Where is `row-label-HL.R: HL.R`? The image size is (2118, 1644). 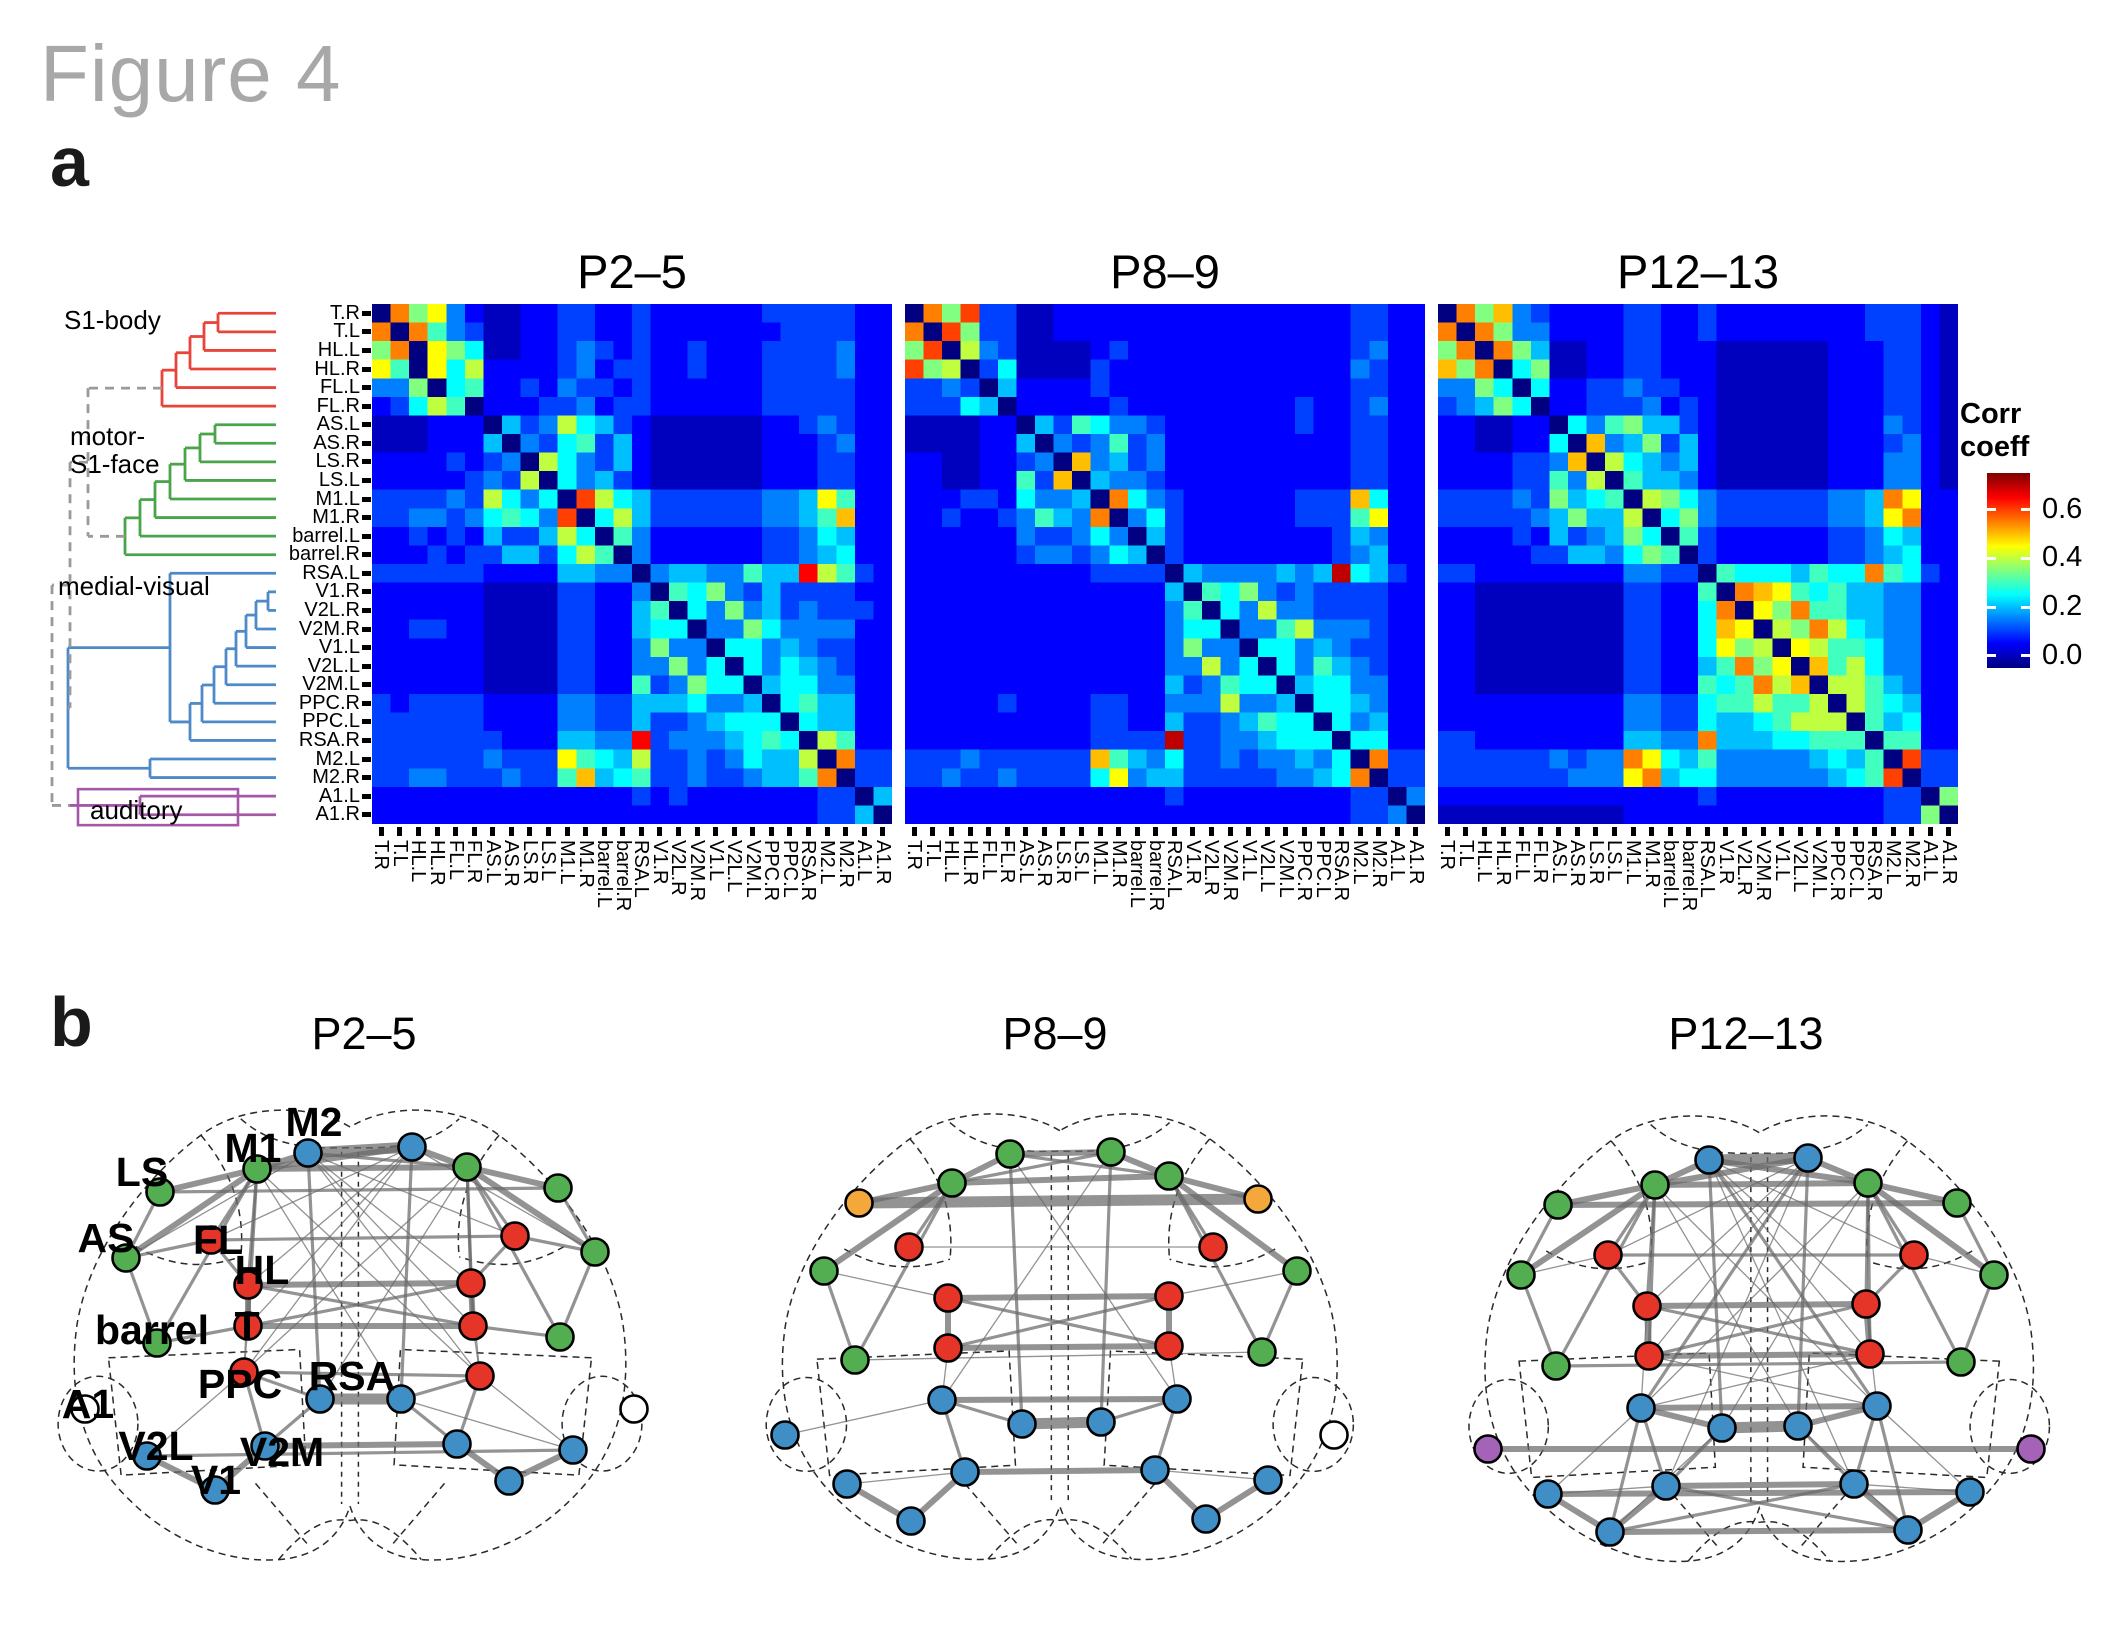
row-label-HL.R: HL.R is located at coordinates (337, 368).